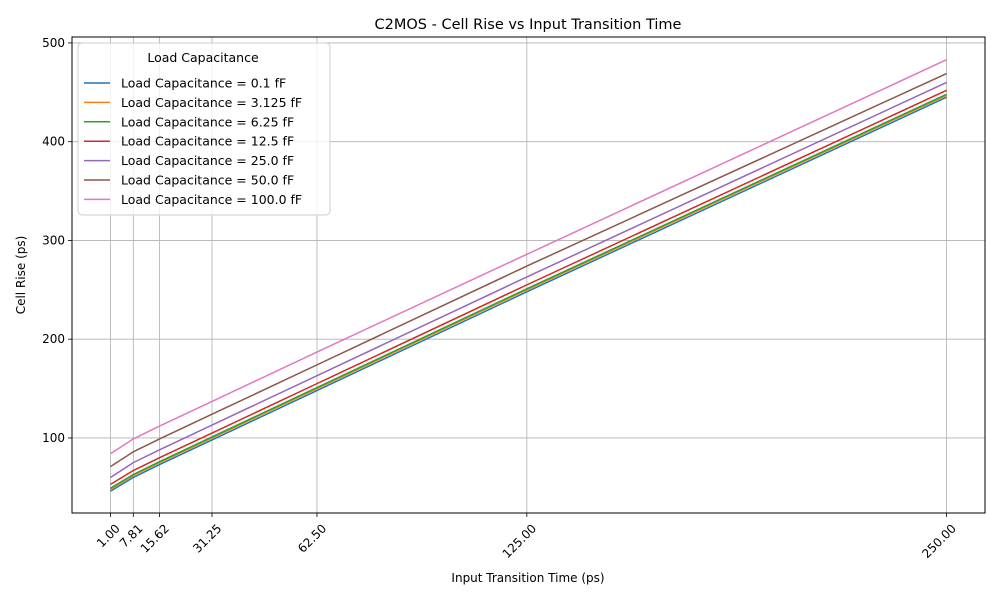 The image size is (1000, 600). I want to click on legend-entry-label: Load Capacitance = 100.0 fF, so click(211, 199).